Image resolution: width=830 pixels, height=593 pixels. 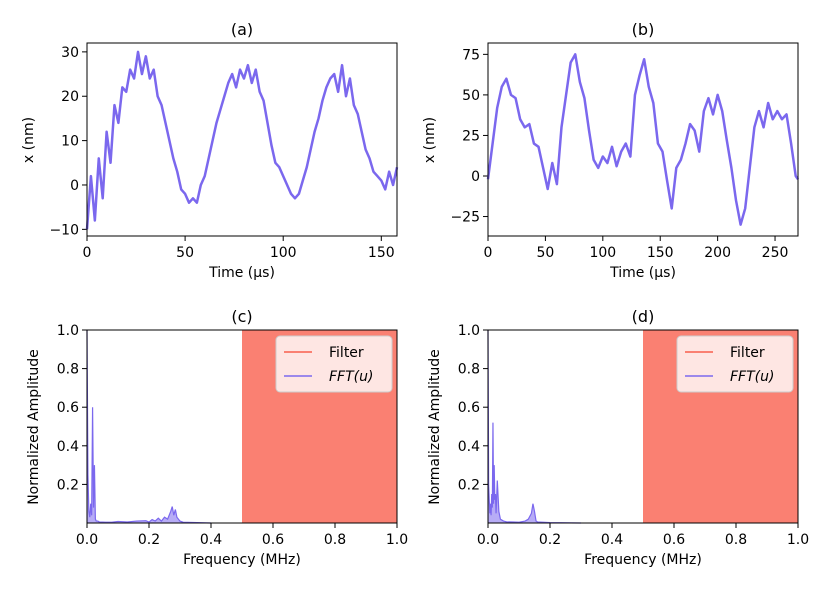 What do you see at coordinates (70, 142) in the screenshot?
I see `panel-a-ytick-label: 10` at bounding box center [70, 142].